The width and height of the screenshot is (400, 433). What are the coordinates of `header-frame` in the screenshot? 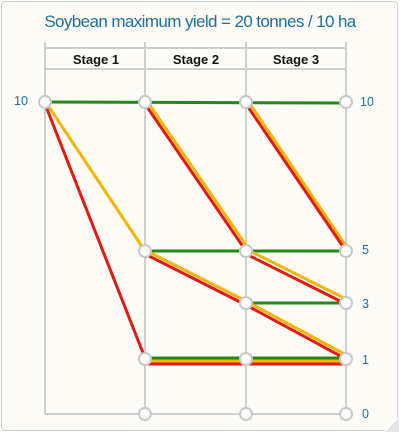 It's located at (195, 73).